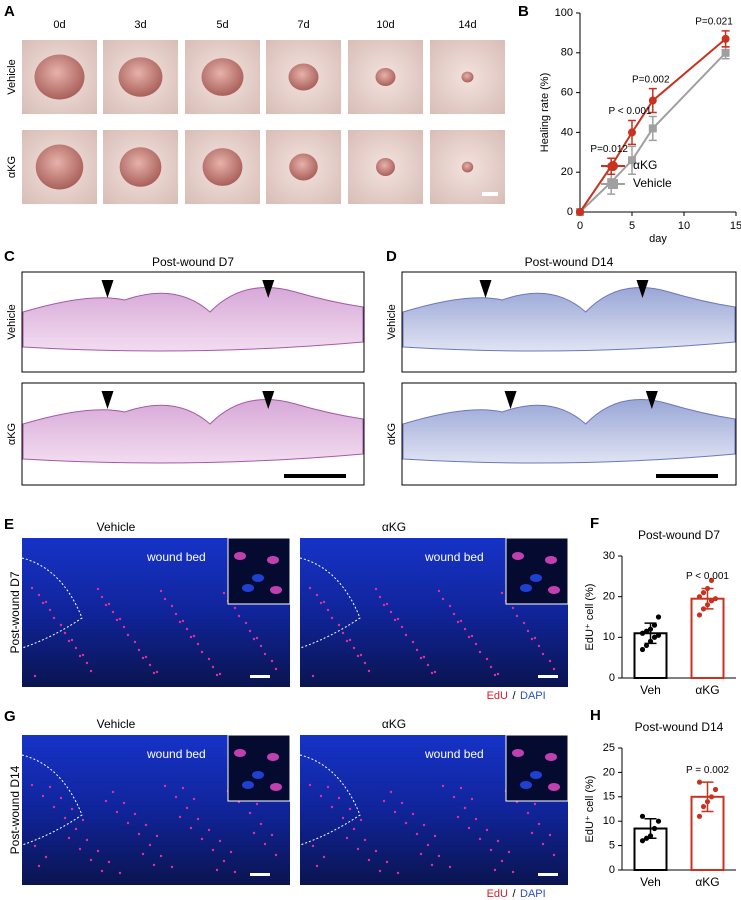 This screenshot has width=741, height=900. I want to click on column-label: 5d, so click(222, 25).